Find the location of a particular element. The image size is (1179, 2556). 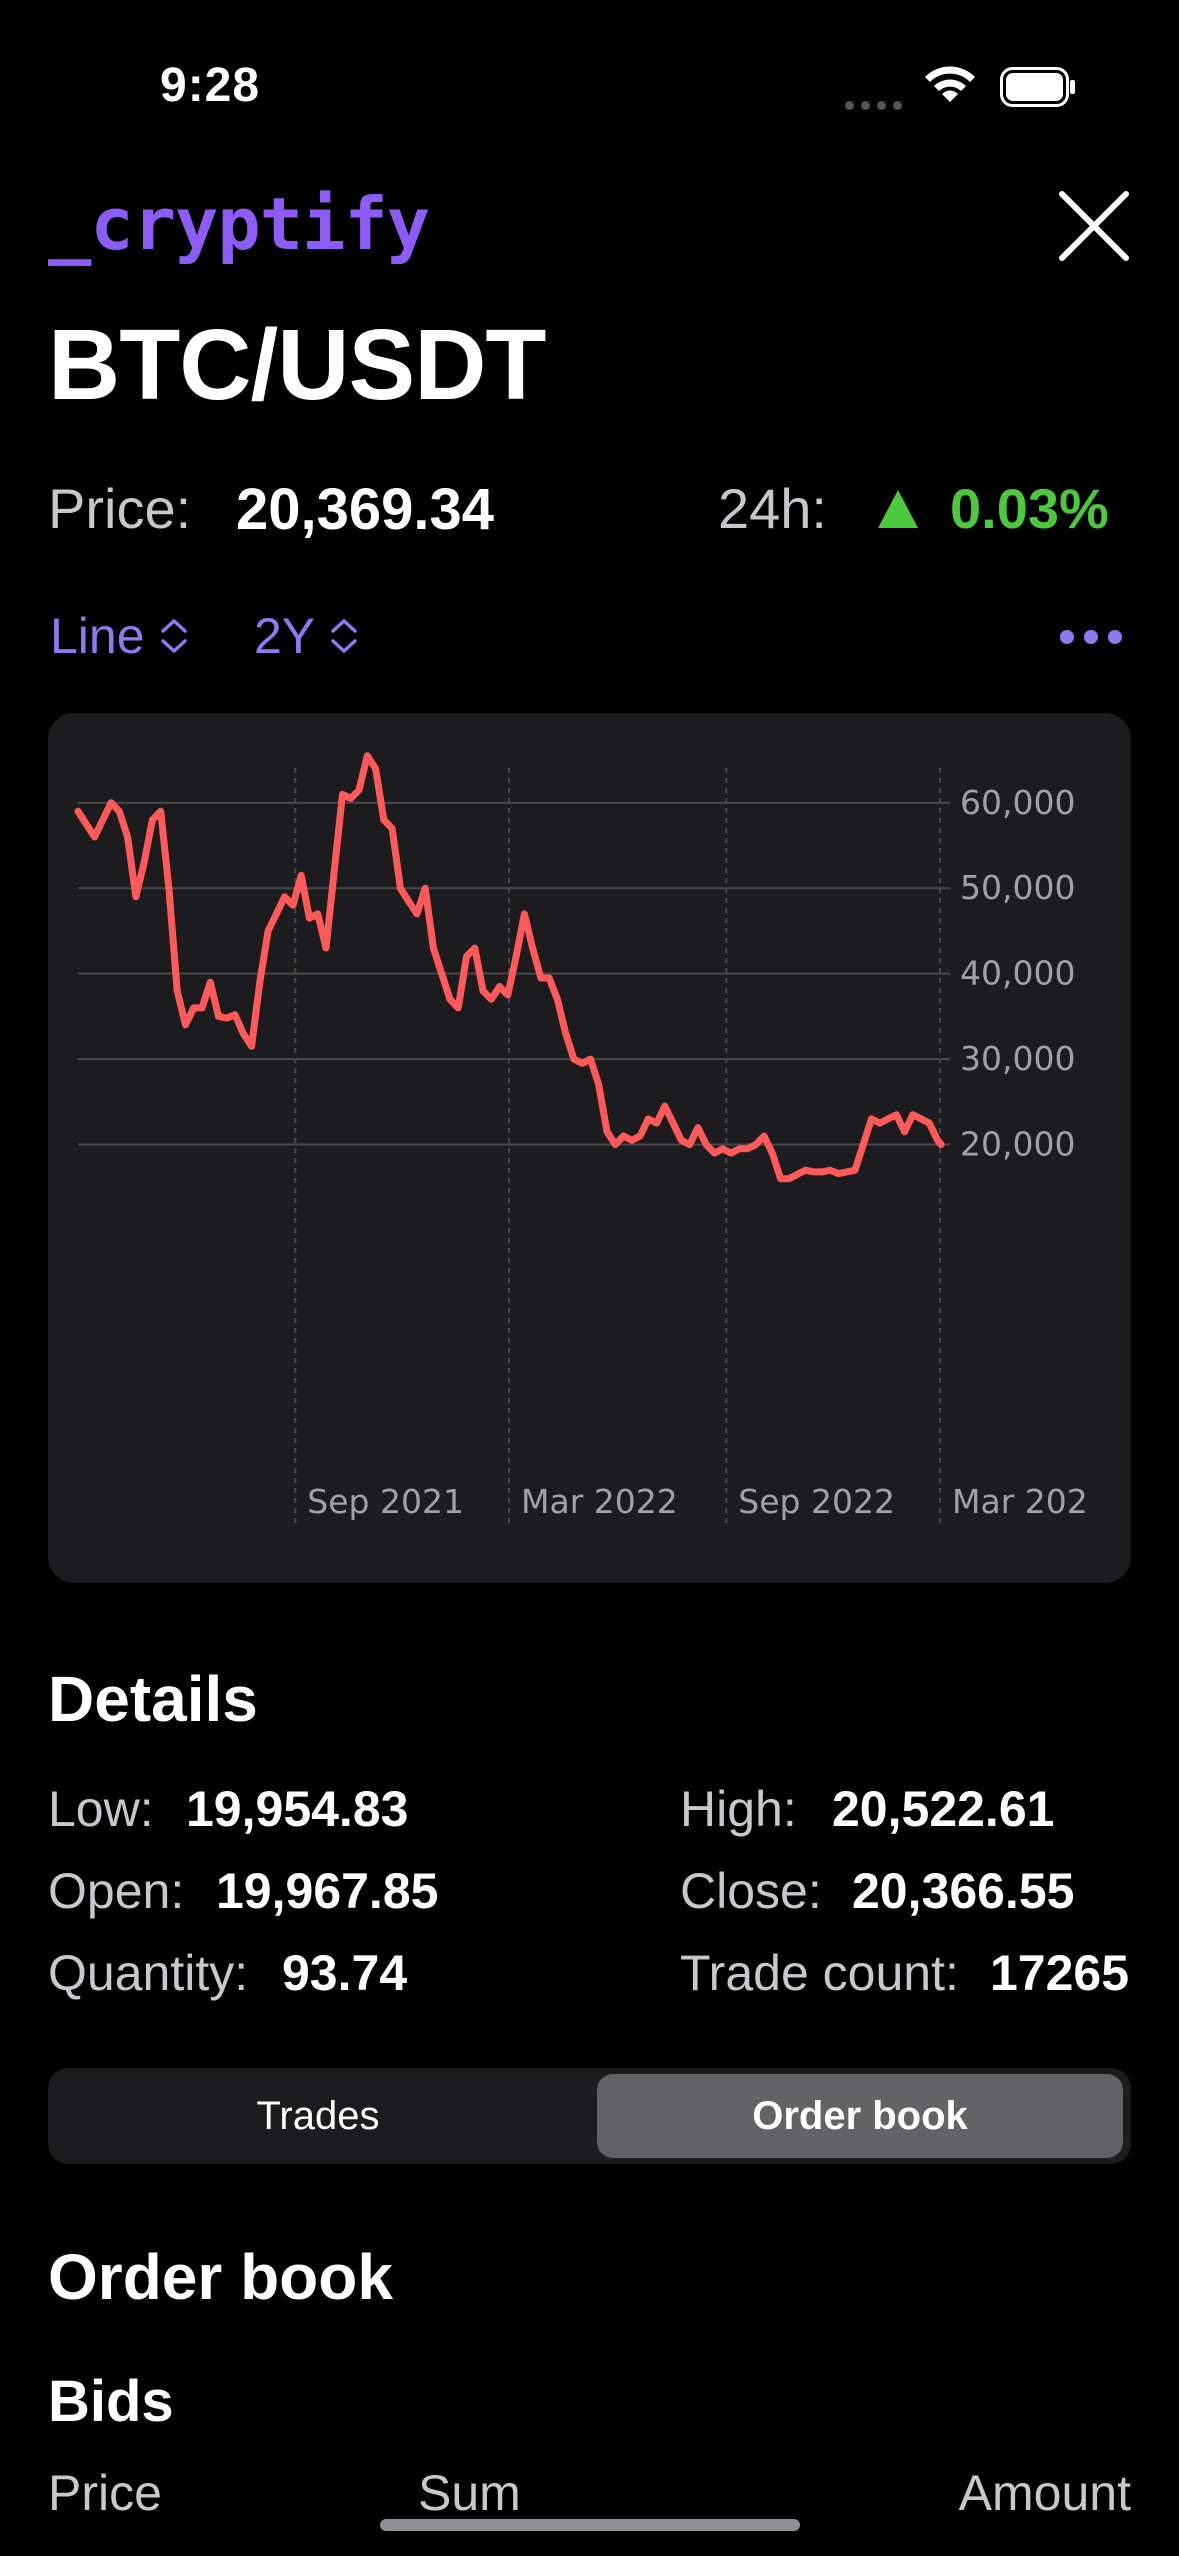

tab-trades: Trades is located at coordinates (318, 2115).